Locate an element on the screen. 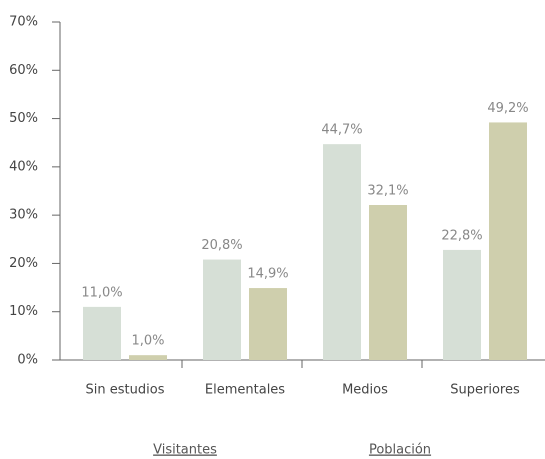 This screenshot has width=545, height=459. legend-label: Población is located at coordinates (400, 450).